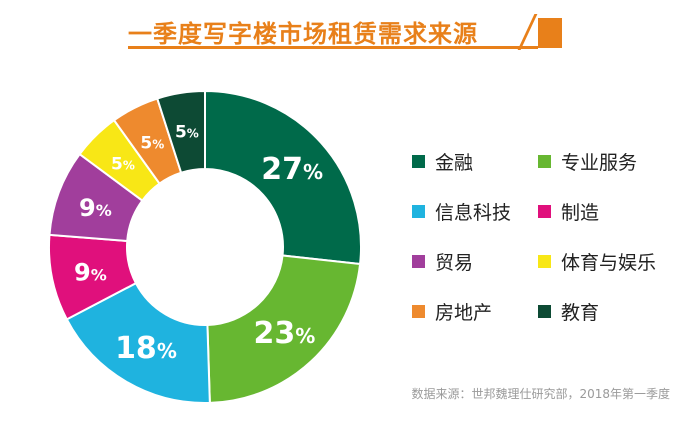  Describe the element at coordinates (90, 272) in the screenshot. I see `data-label-4: 9%` at that location.